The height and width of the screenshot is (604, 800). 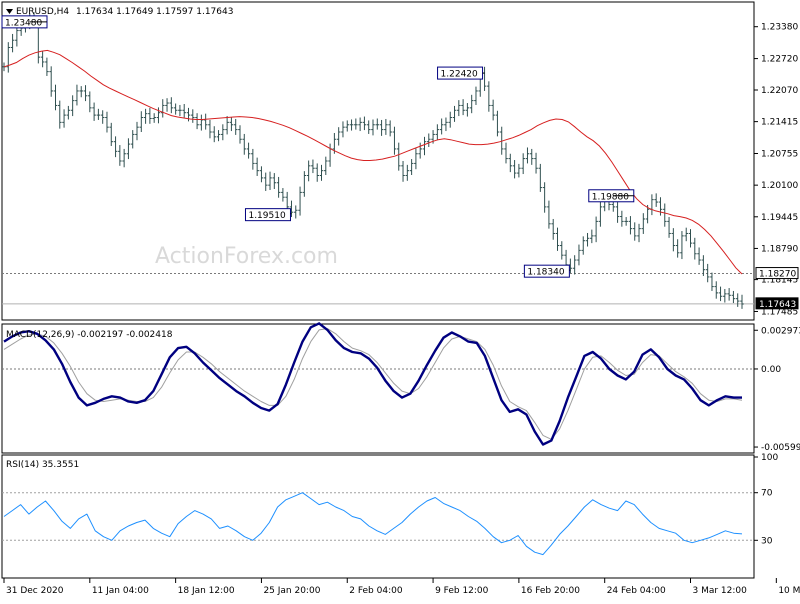 What do you see at coordinates (89, 335) in the screenshot?
I see `macd-title: MACD(12,26,9) -0.002197 -0.002418` at bounding box center [89, 335].